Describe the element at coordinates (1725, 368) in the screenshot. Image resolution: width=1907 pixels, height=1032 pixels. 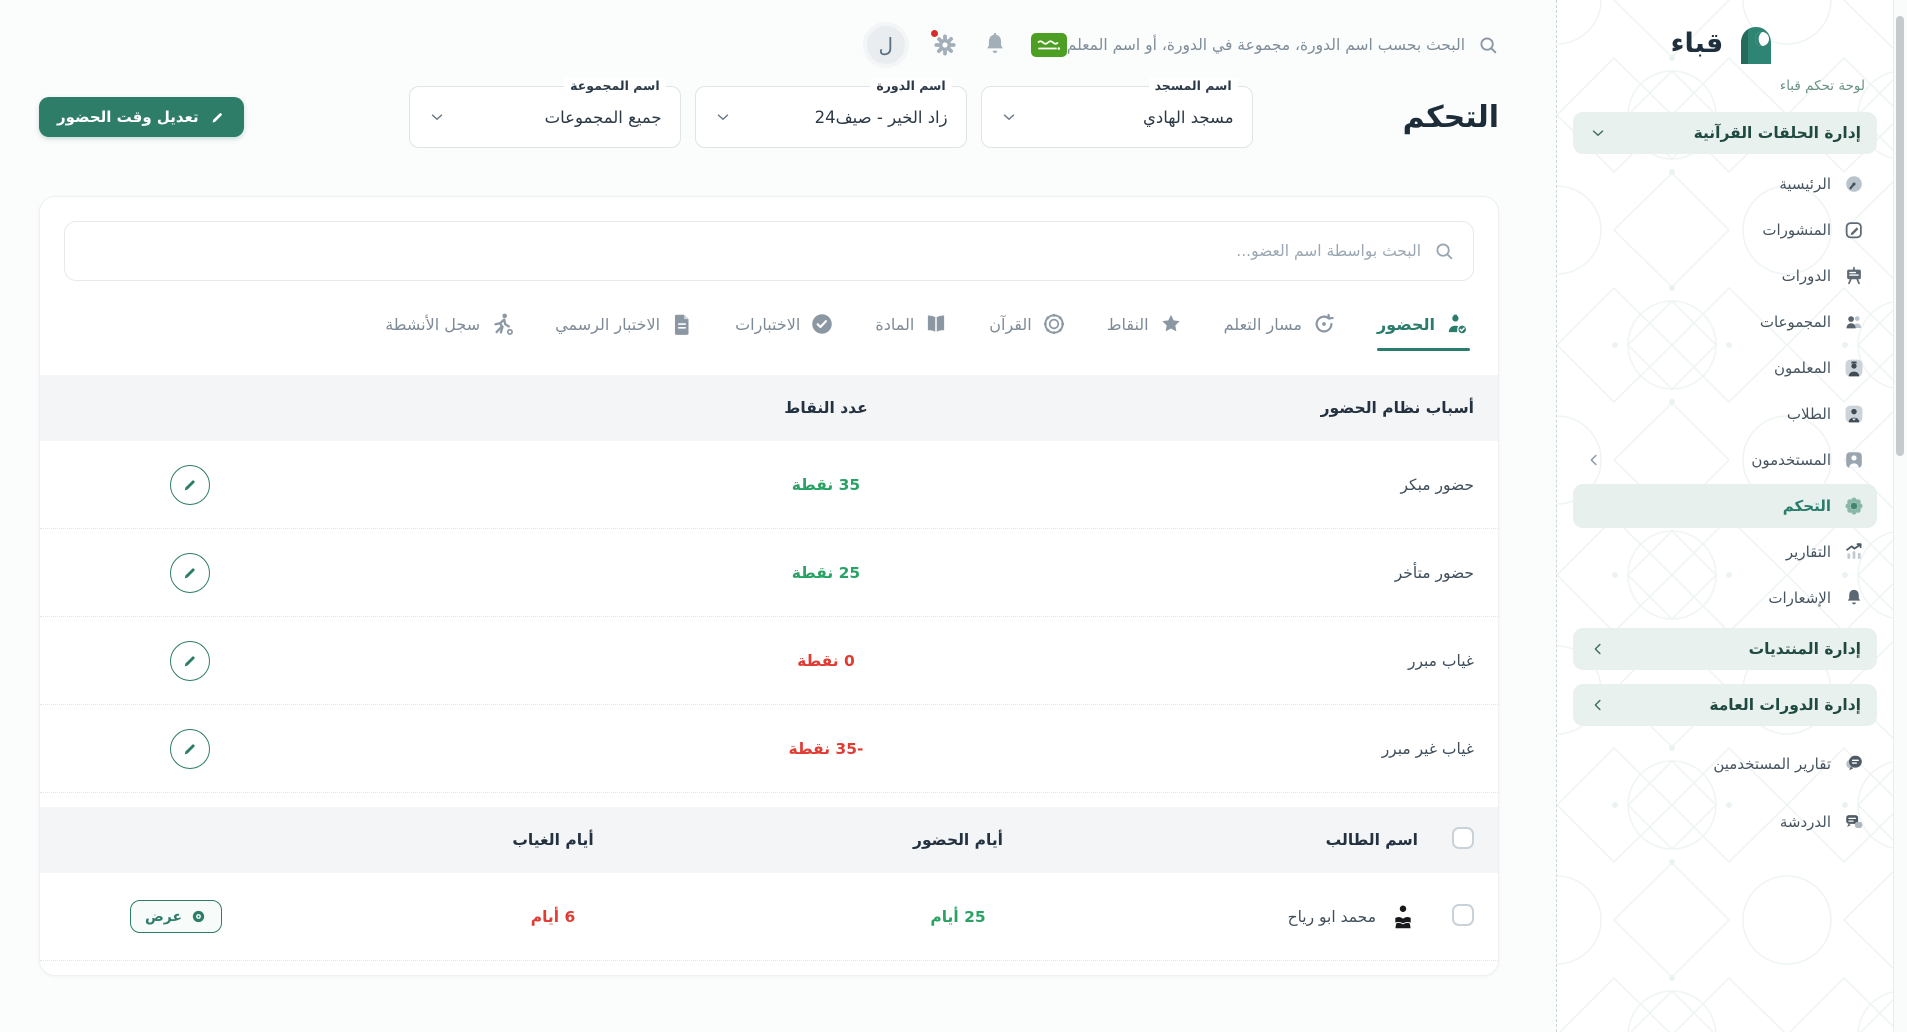
I see `sidebar-item-teachers: المعلمون` at that location.